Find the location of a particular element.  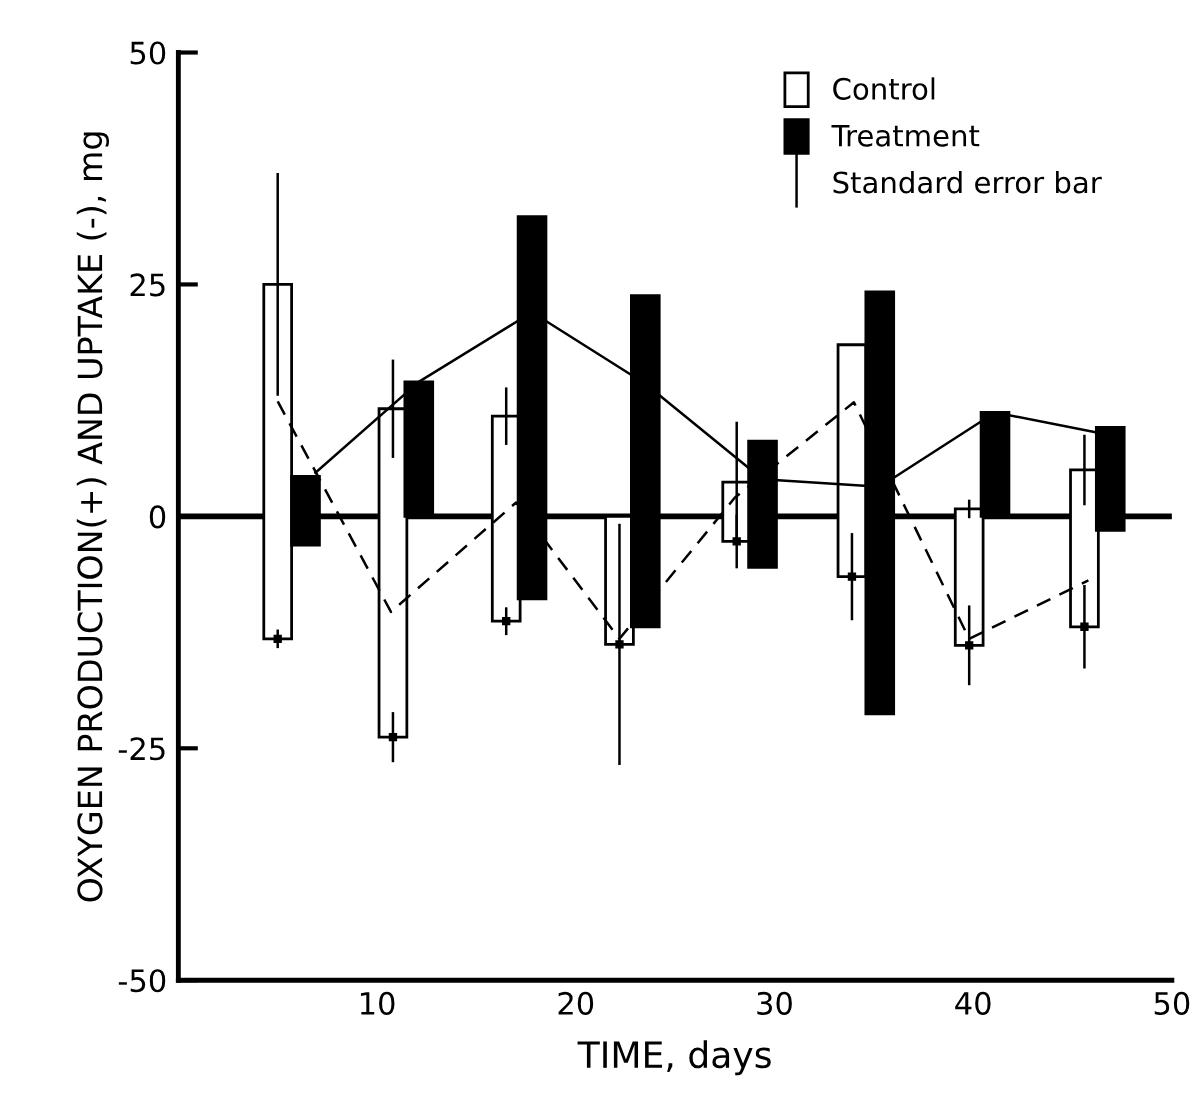

y-axis-title: OXYGEN PRODUCTION(+) AND UPTAKE (-), mg is located at coordinates (92, 517).